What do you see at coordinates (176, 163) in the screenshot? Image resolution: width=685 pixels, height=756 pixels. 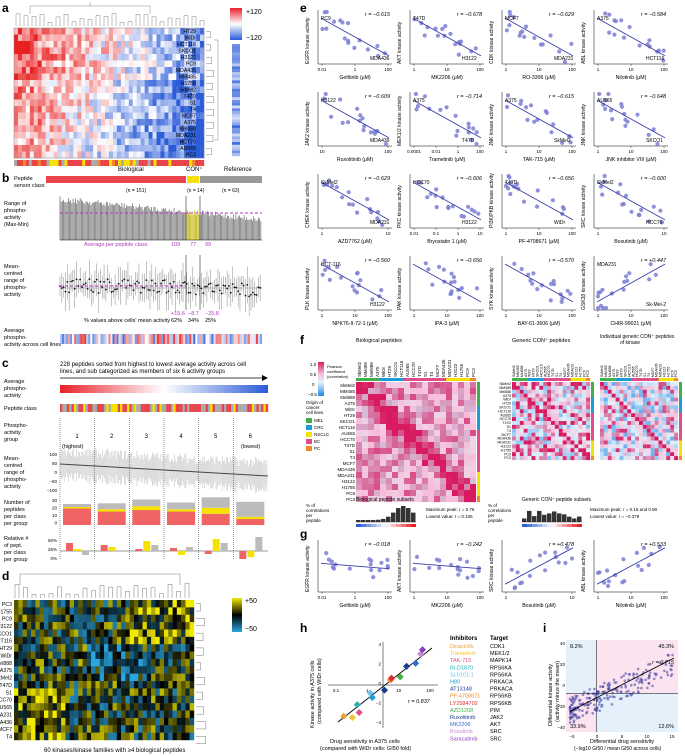 I see `a-class-cell` at bounding box center [176, 163].